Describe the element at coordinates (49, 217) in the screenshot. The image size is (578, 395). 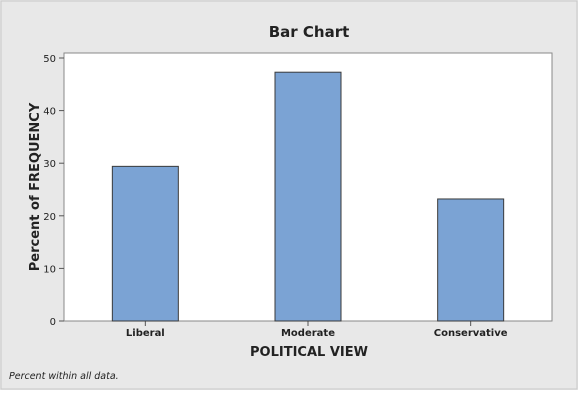
I see `y-tick-label: 20` at that location.